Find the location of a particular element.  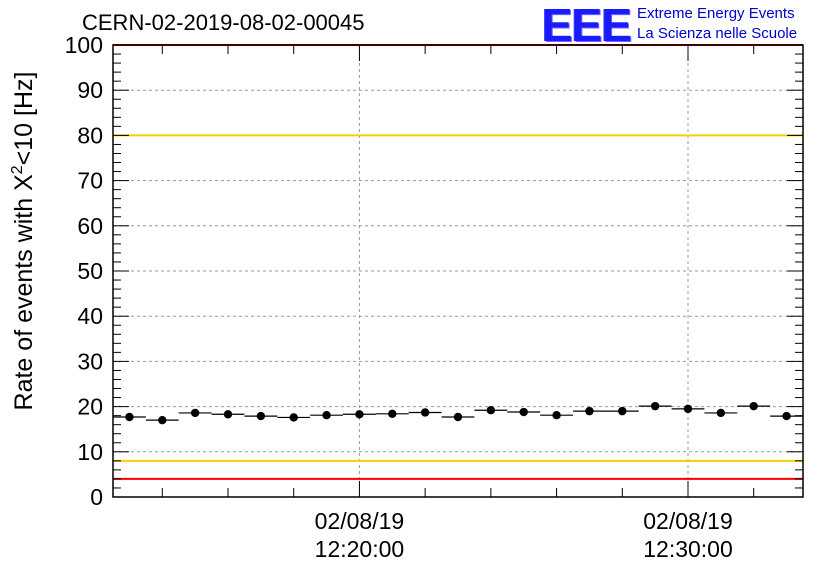

run-title: CERN-02-2019-08-02-00045 is located at coordinates (223, 22).